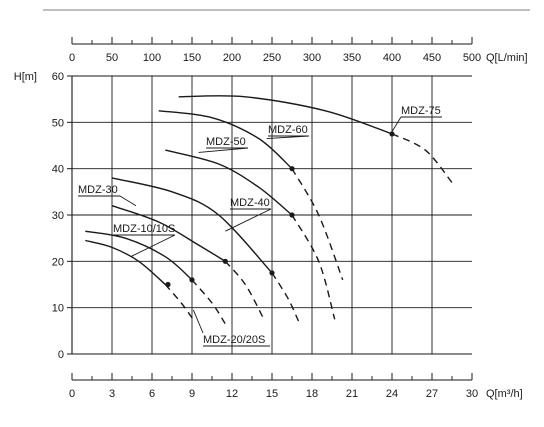 Image resolution: width=544 pixels, height=427 pixels. Describe the element at coordinates (61, 355) in the screenshot. I see `y-tick-label: 0` at that location.